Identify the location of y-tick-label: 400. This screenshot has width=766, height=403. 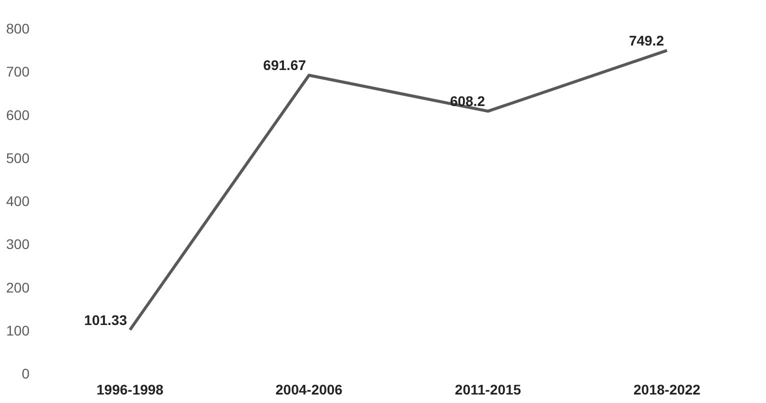
(18, 201).